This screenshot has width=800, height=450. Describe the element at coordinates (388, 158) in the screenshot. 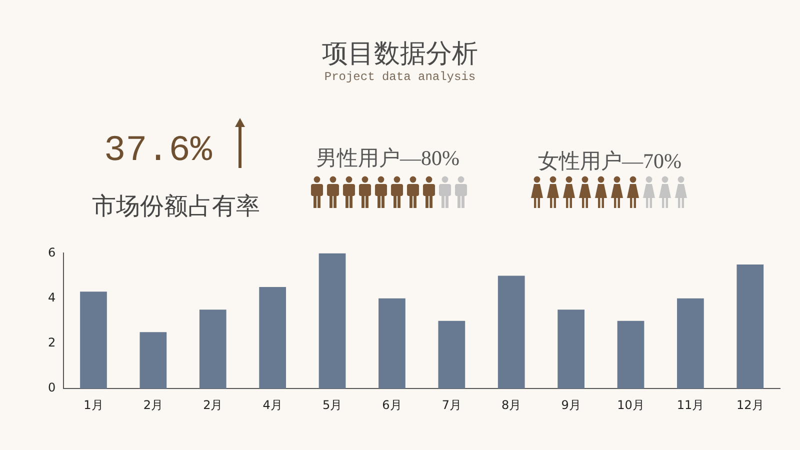

I see `text: 男性用户—80%` at that location.